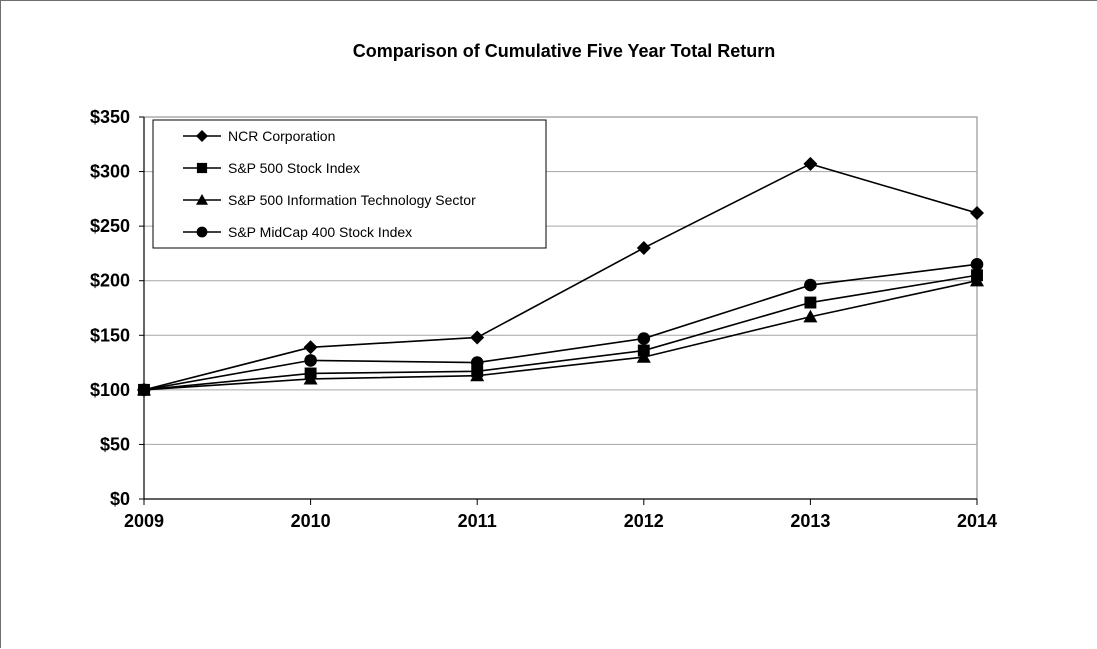 The image size is (1097, 649). I want to click on legend-item: S&P 500 Stock Index, so click(271, 168).